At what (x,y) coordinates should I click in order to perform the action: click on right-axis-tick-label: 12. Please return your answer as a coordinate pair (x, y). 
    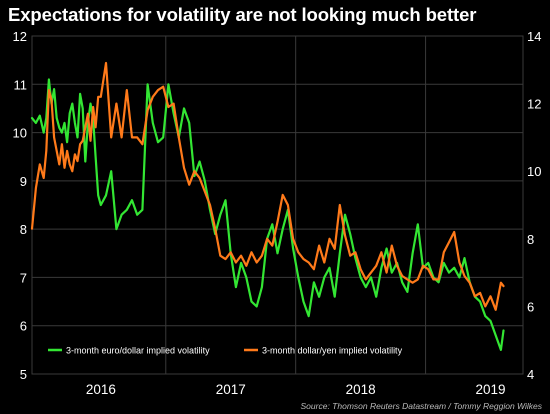
    Looking at the image, I should click on (534, 104).